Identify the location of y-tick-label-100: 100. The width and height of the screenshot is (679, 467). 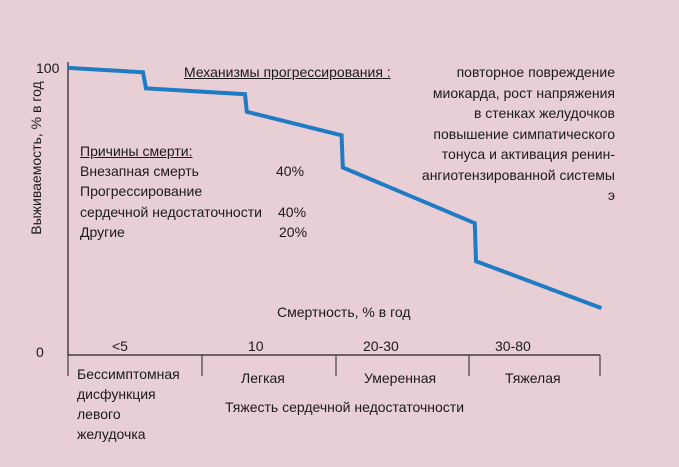
(48, 68).